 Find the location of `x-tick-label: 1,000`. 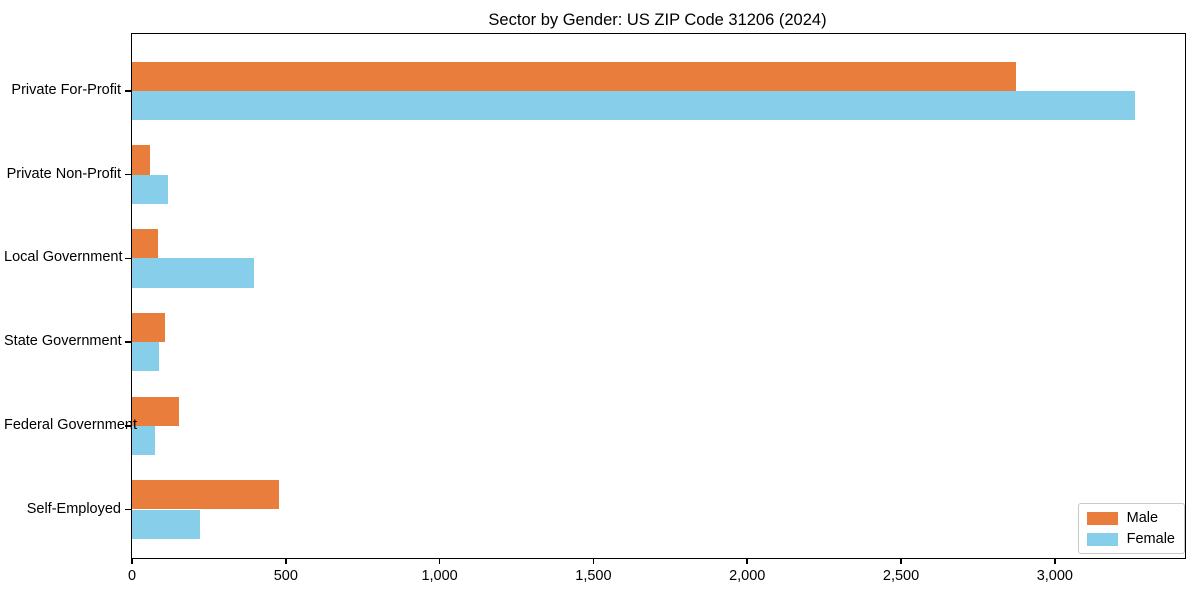

x-tick-label: 1,000 is located at coordinates (439, 576).